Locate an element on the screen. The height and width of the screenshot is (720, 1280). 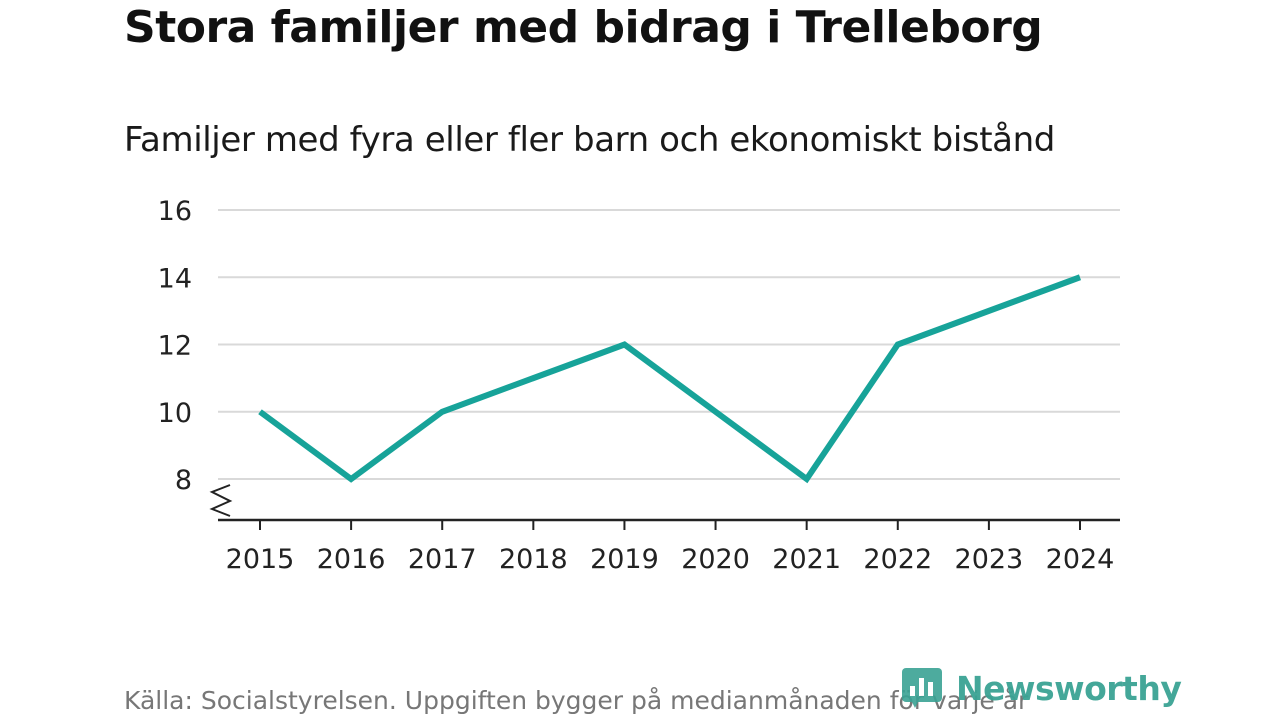
x-tick-label-2018: 2018 is located at coordinates (533, 559).